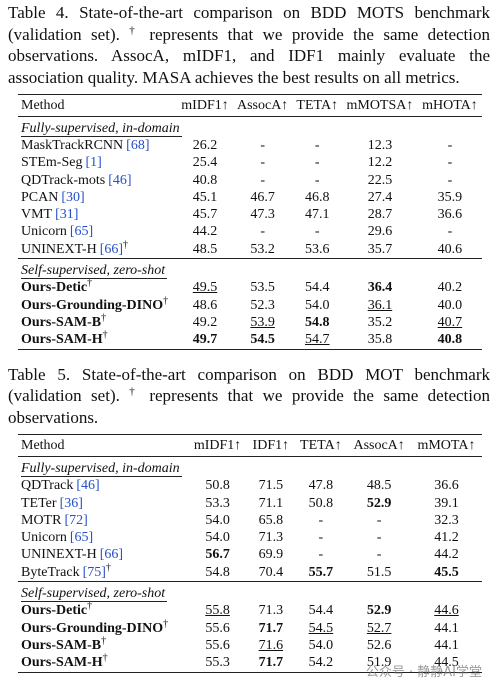 The image size is (496, 688). I want to click on value: 65.8, so click(271, 520).